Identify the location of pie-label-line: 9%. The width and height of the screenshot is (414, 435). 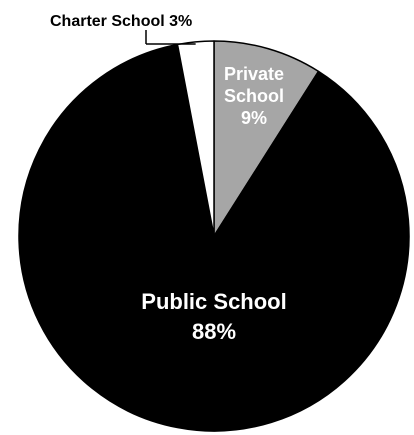
(254, 118).